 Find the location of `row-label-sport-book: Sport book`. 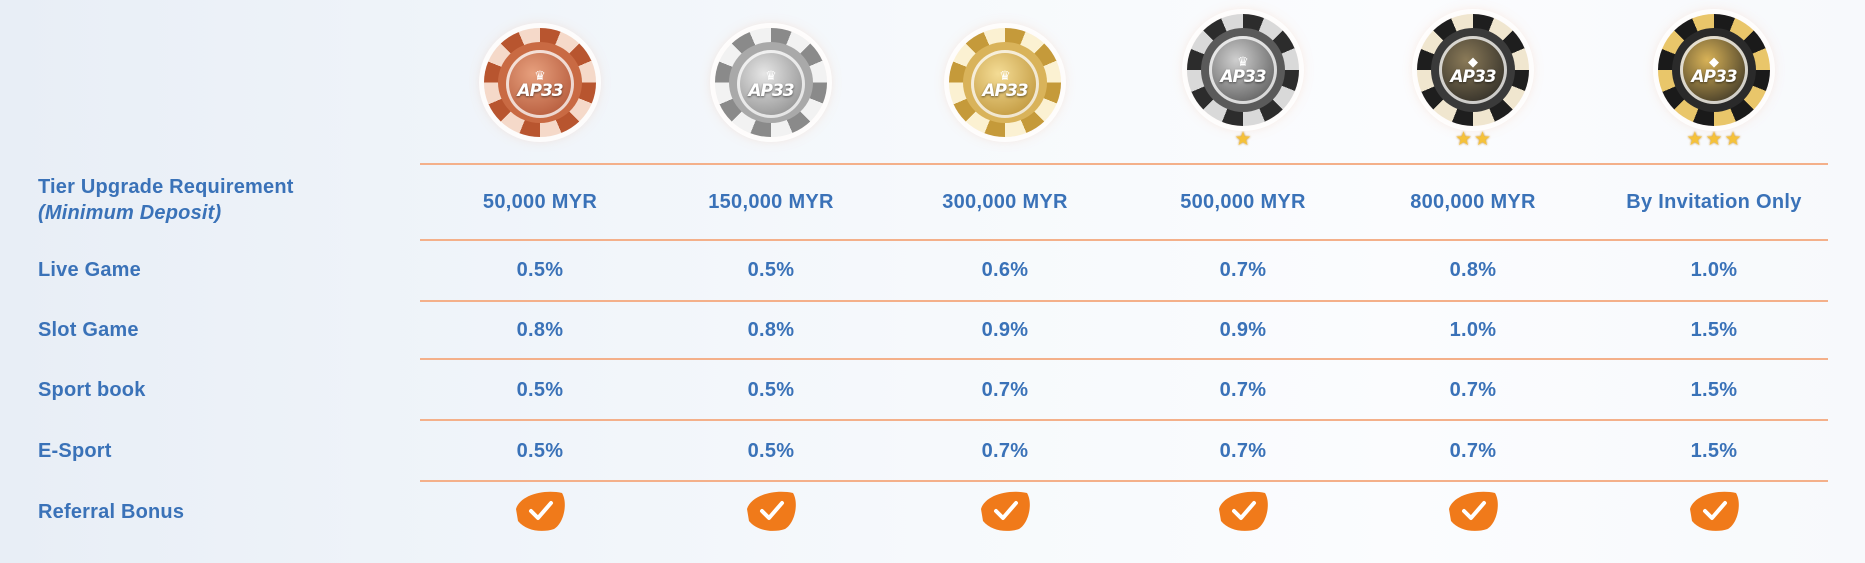

row-label-sport-book: Sport book is located at coordinates (92, 390).